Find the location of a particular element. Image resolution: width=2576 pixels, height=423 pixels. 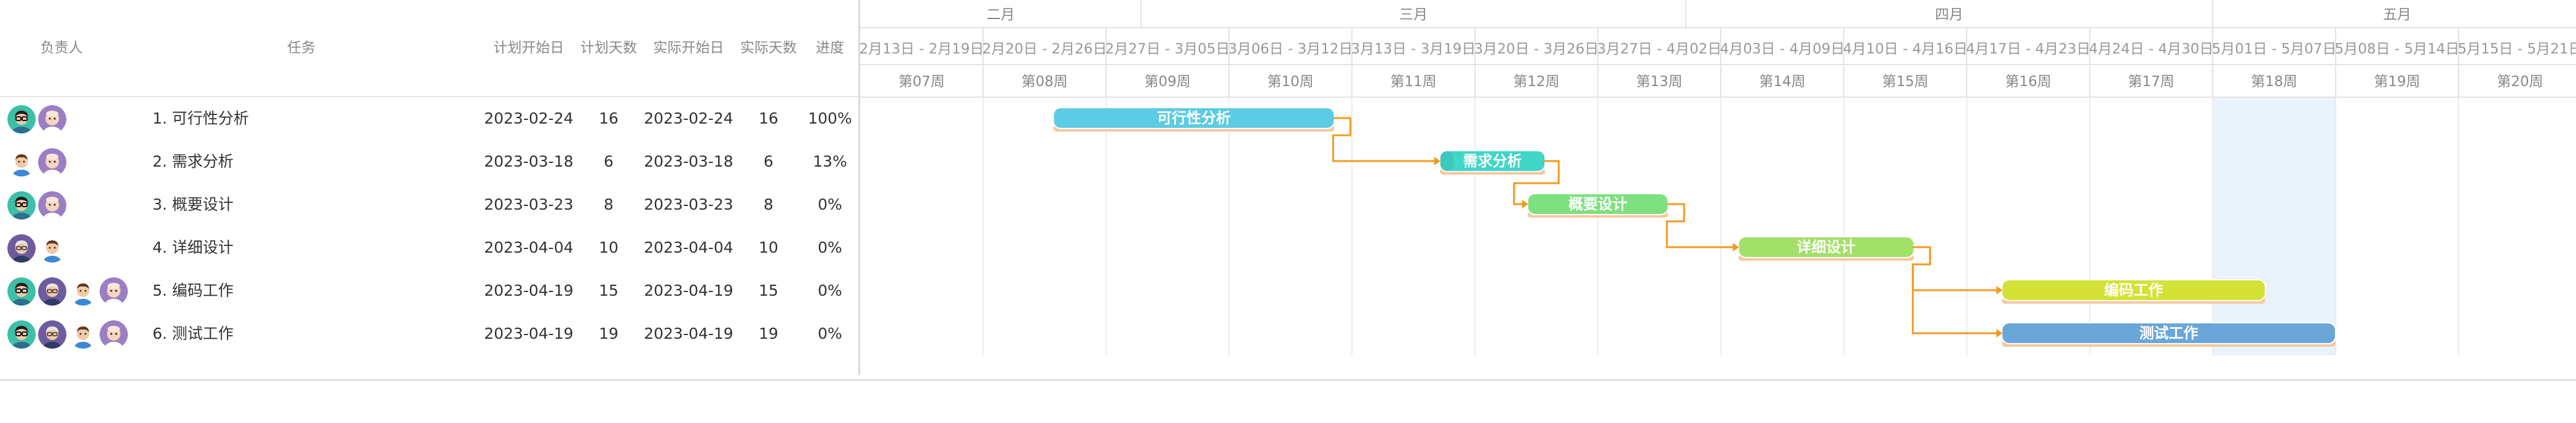

task-progress-fill is located at coordinates (1446, 161).